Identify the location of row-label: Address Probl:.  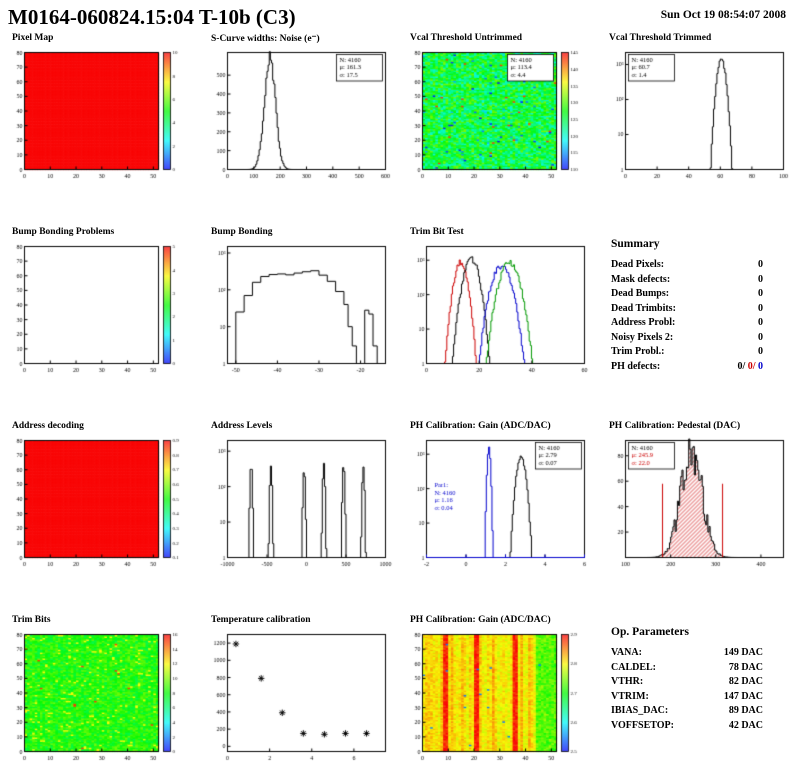
(643, 322).